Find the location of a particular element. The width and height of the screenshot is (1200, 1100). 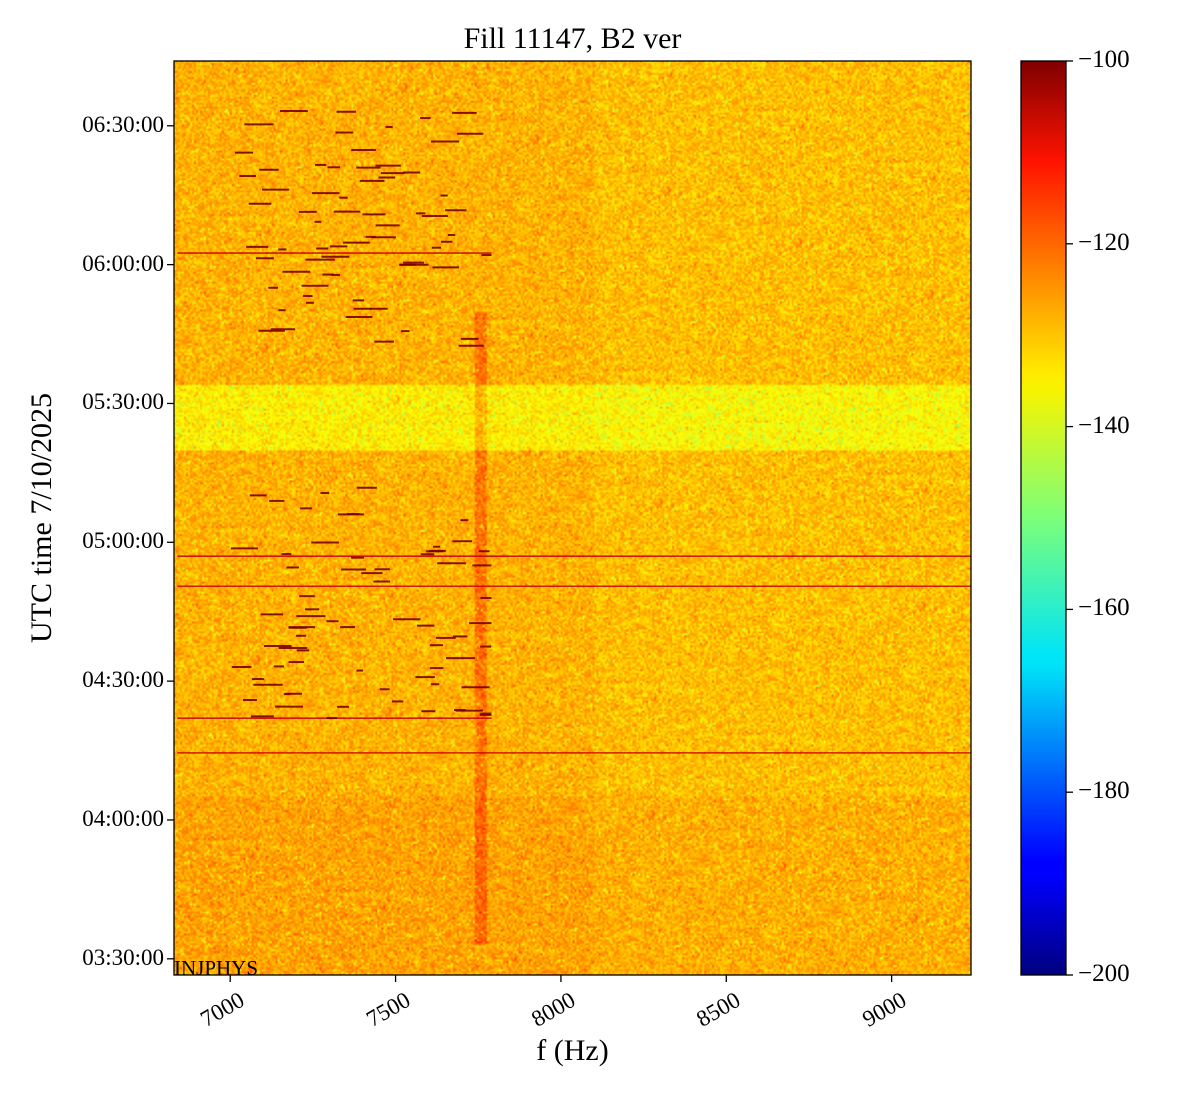

colorbar-tick-label: −100 is located at coordinates (1104, 59).